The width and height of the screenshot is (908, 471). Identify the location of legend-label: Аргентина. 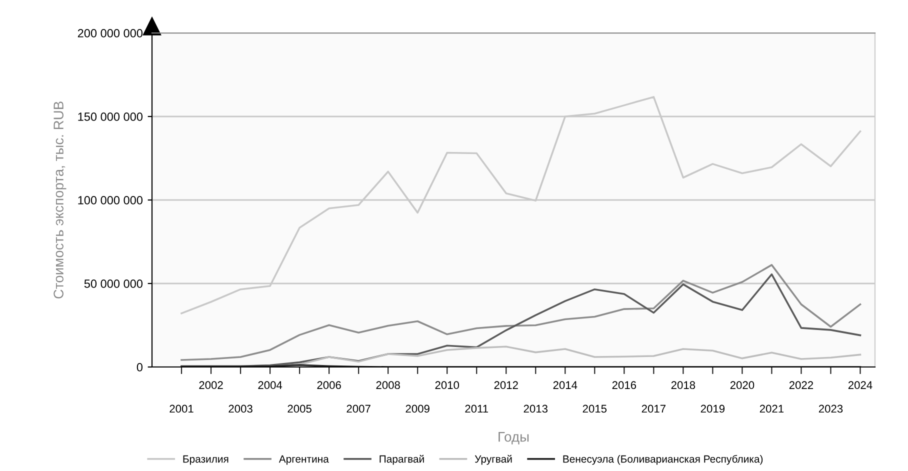
(303, 460).